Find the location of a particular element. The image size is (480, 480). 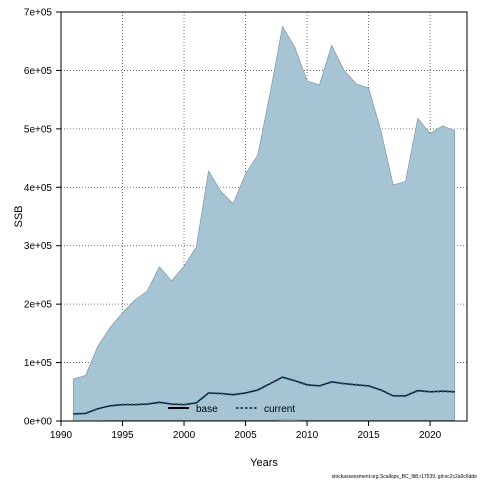

y-tick-label: 4e+05 is located at coordinates (38, 188).